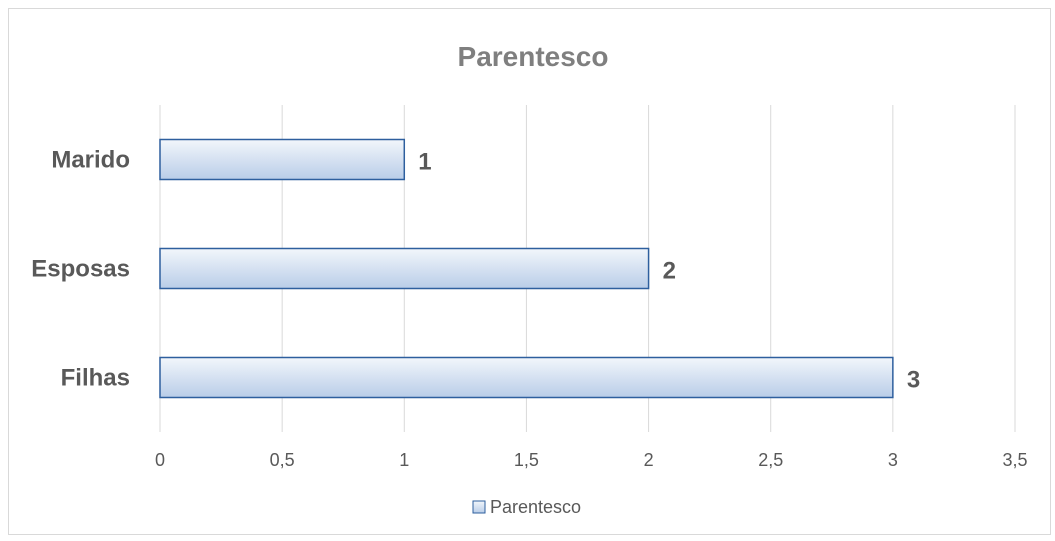 Image resolution: width=1055 pixels, height=541 pixels. I want to click on category-label: Marido, so click(90, 160).